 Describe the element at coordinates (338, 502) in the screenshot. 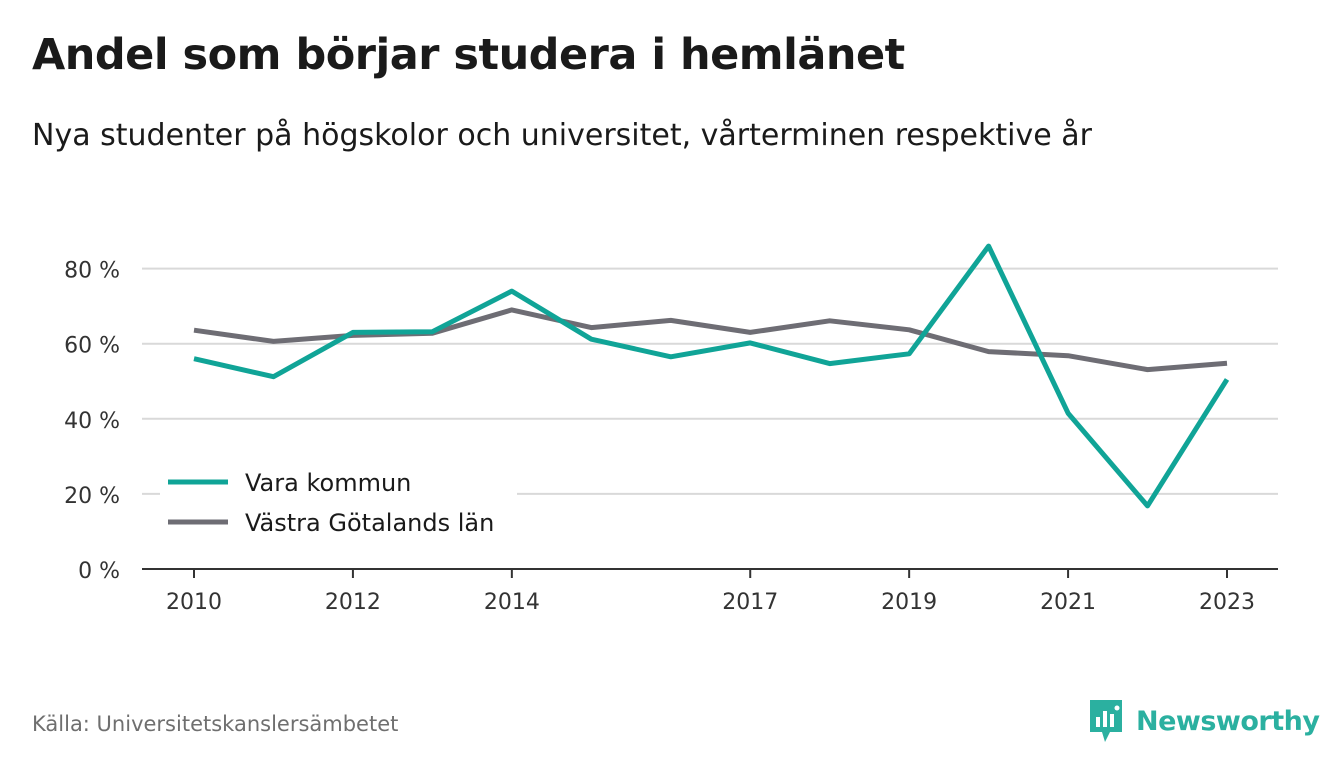

I see `legend-background` at that location.